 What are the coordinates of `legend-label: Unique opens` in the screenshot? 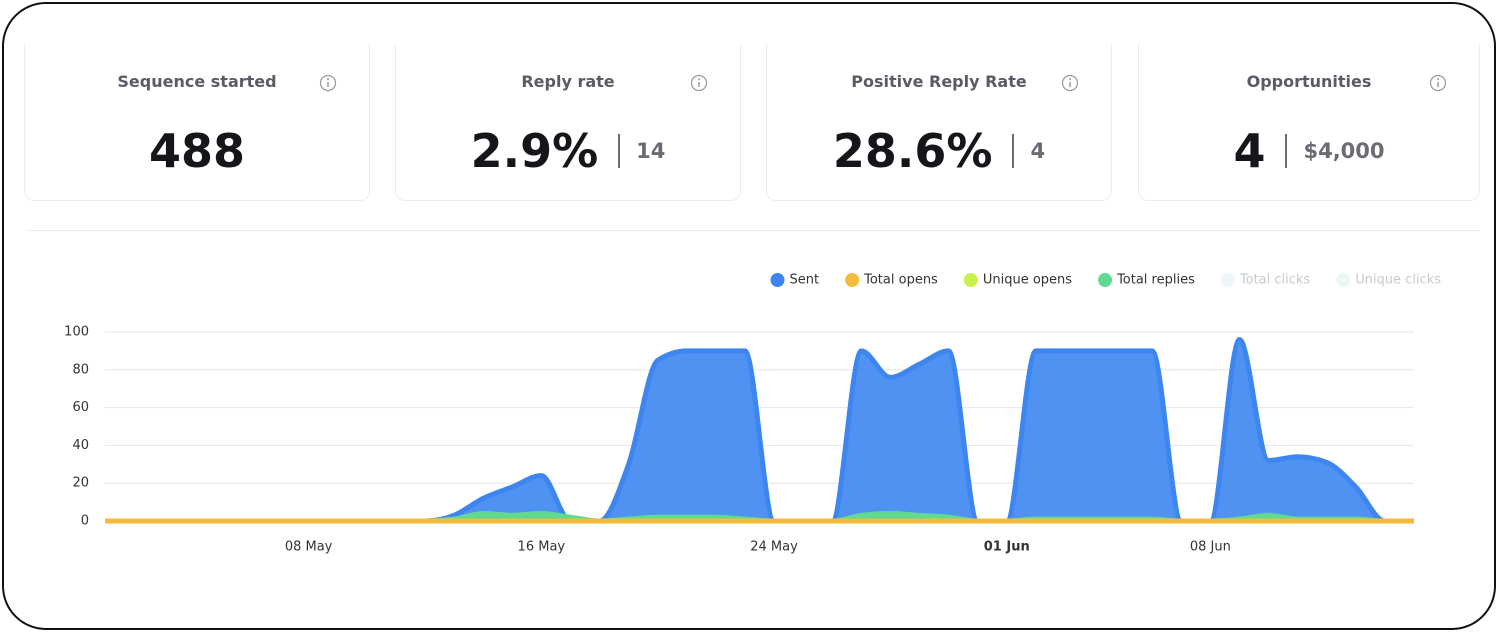 It's located at (1027, 280).